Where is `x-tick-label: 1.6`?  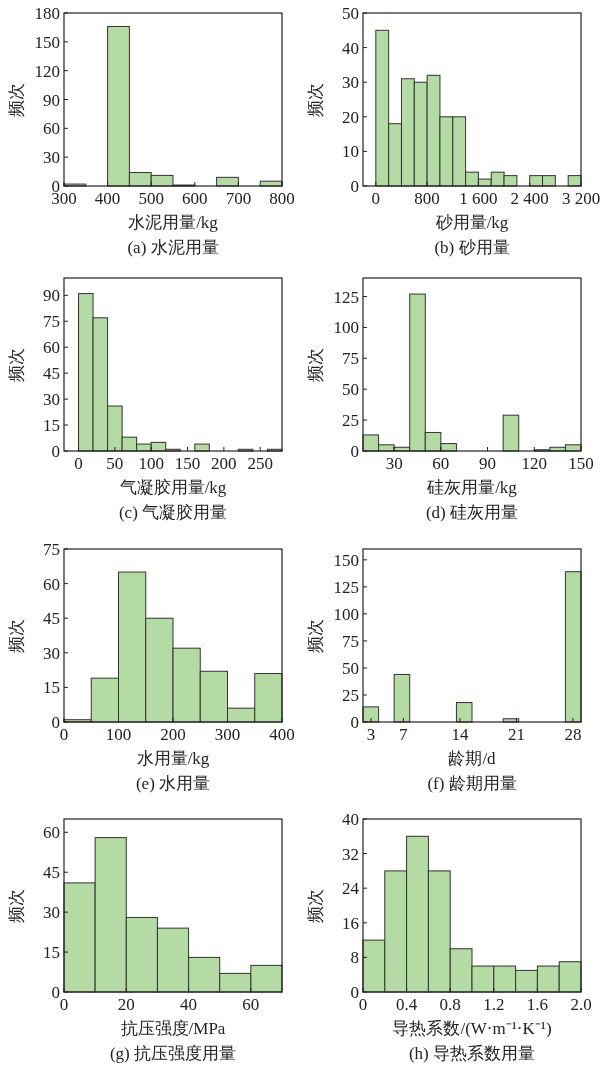
x-tick-label: 1.6 is located at coordinates (537, 1004).